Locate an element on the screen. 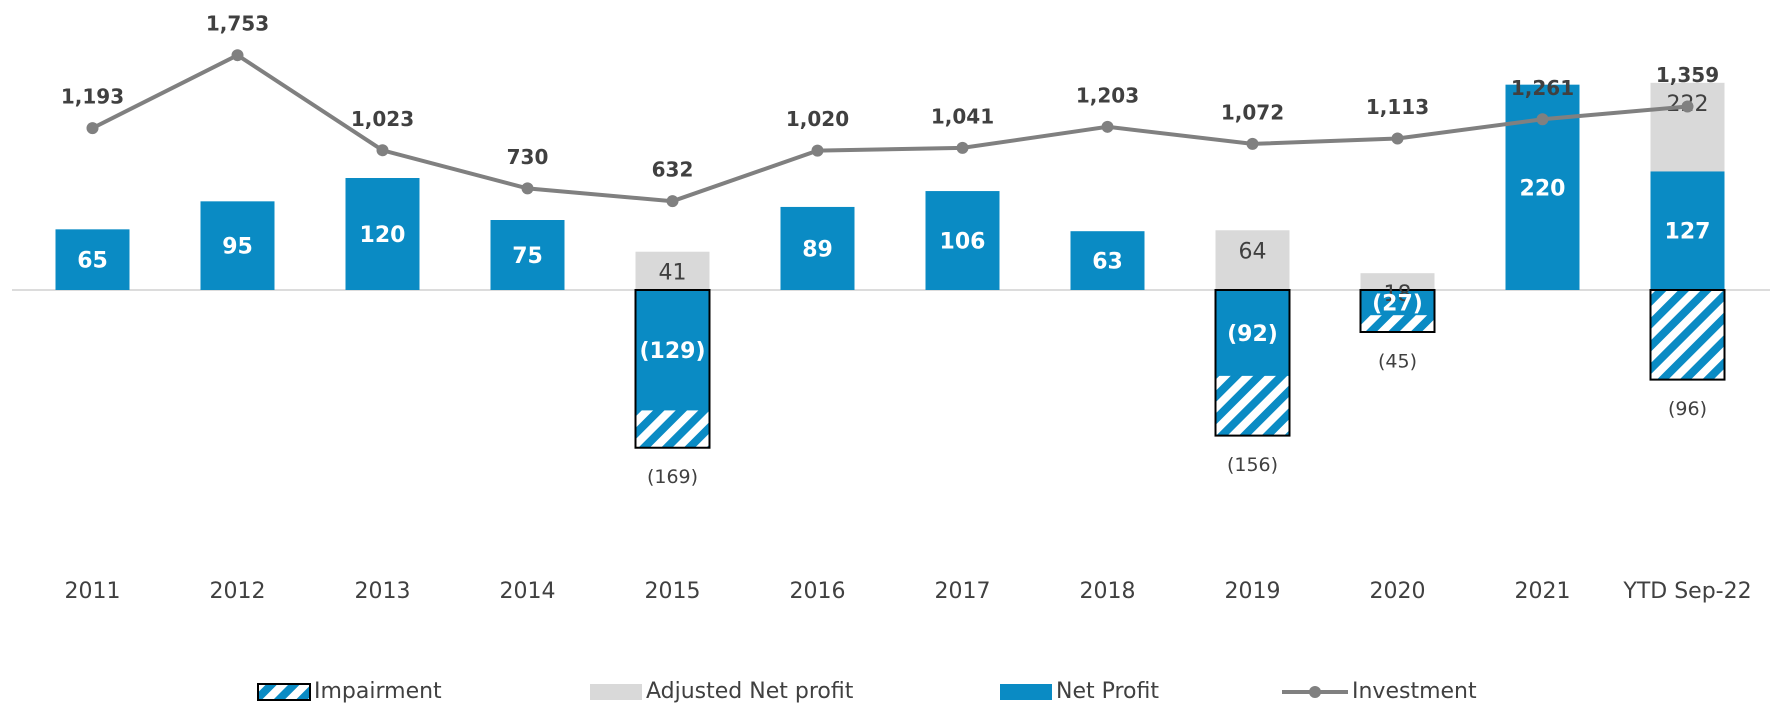 The width and height of the screenshot is (1779, 717). bar-label: 63 is located at coordinates (1107, 262).